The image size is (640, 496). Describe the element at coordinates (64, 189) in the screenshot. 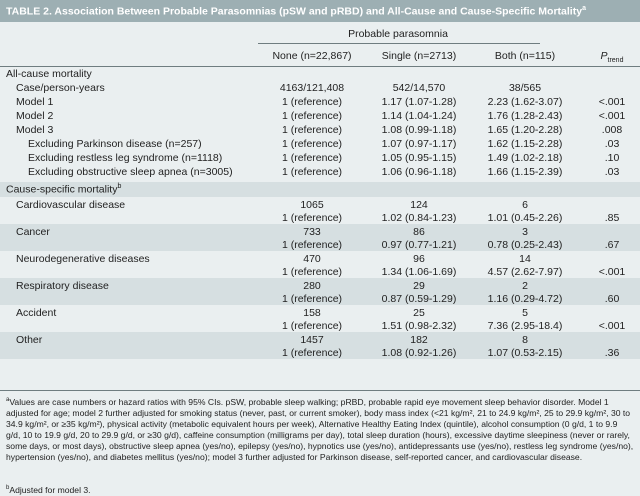

I see `section-label: Cause-specific mortalityb` at that location.